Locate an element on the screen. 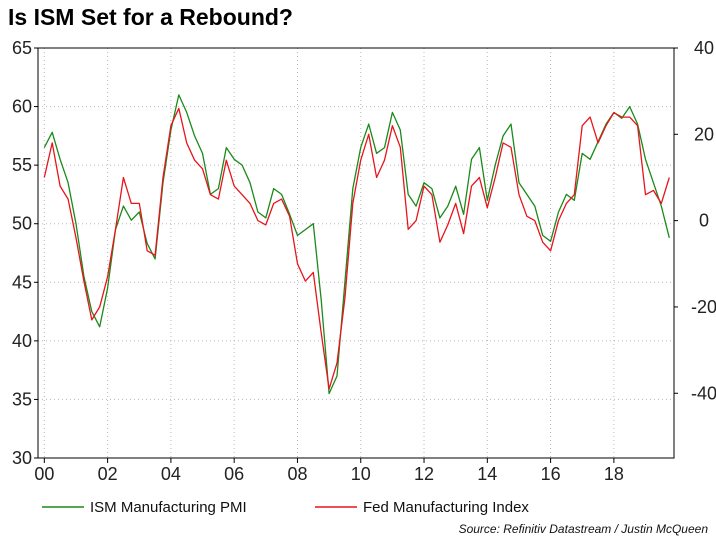 This screenshot has width=716, height=540. x-tick-label-4: 08 is located at coordinates (297, 474).